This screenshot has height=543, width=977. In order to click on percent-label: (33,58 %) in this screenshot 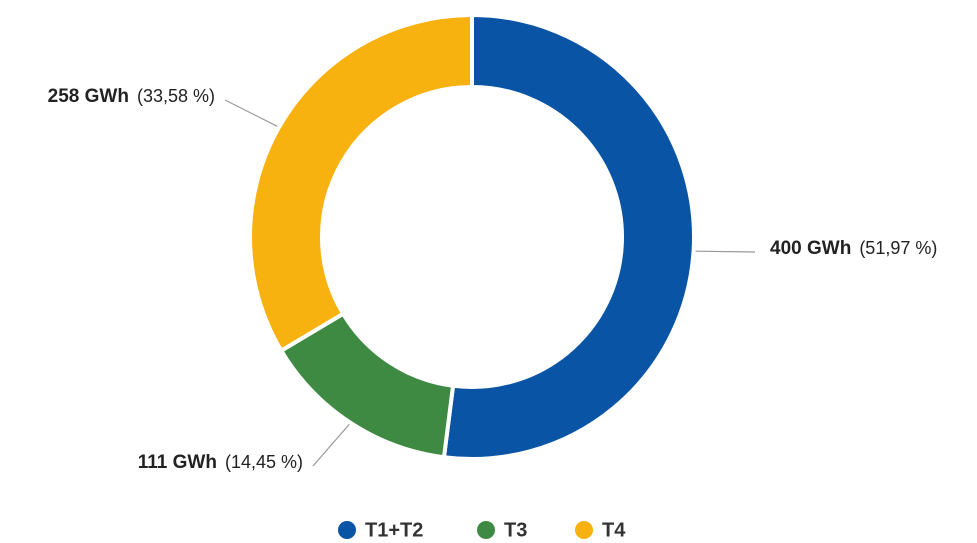, I will do `click(176, 96)`.